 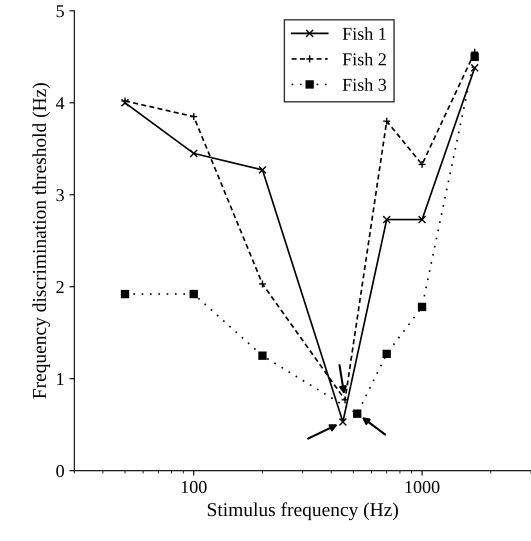 What do you see at coordinates (41, 241) in the screenshot?
I see `y-axis-title: Frequency discrimination threshold (Hz)` at bounding box center [41, 241].